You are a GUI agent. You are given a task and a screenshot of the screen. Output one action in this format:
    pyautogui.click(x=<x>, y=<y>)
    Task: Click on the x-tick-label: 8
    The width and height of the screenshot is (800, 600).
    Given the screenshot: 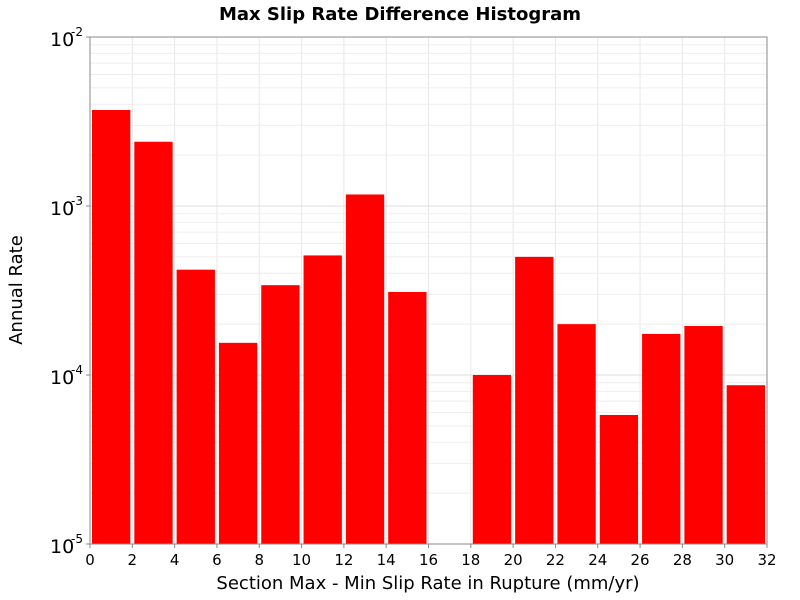 What is the action you would take?
    pyautogui.click(x=259, y=560)
    